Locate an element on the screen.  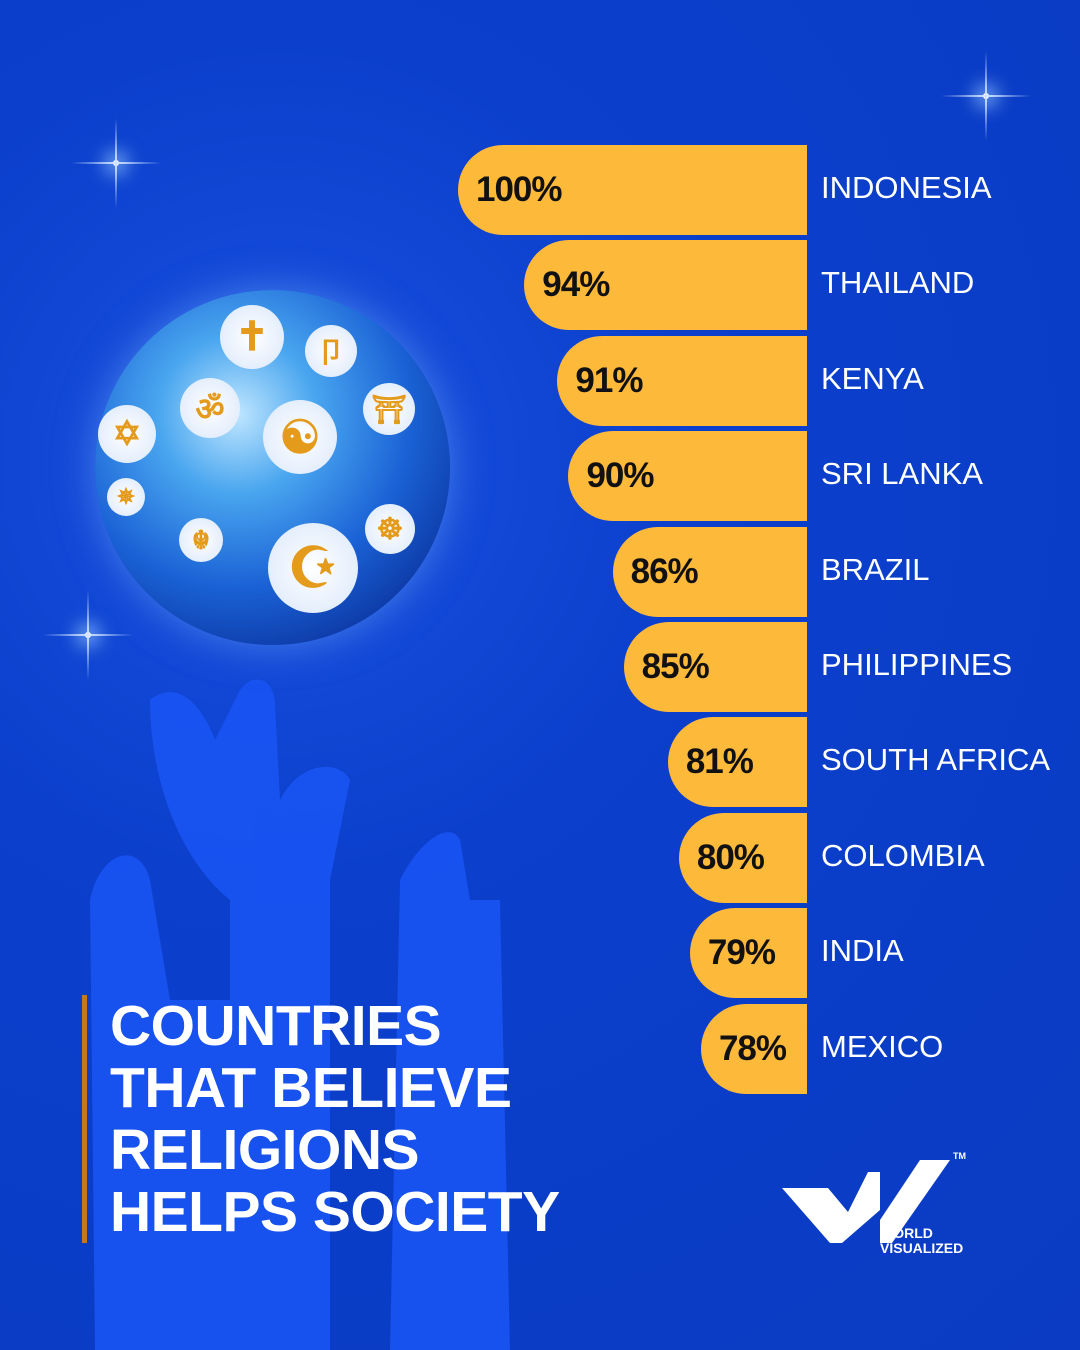
value-label: 85% is located at coordinates (675, 666).